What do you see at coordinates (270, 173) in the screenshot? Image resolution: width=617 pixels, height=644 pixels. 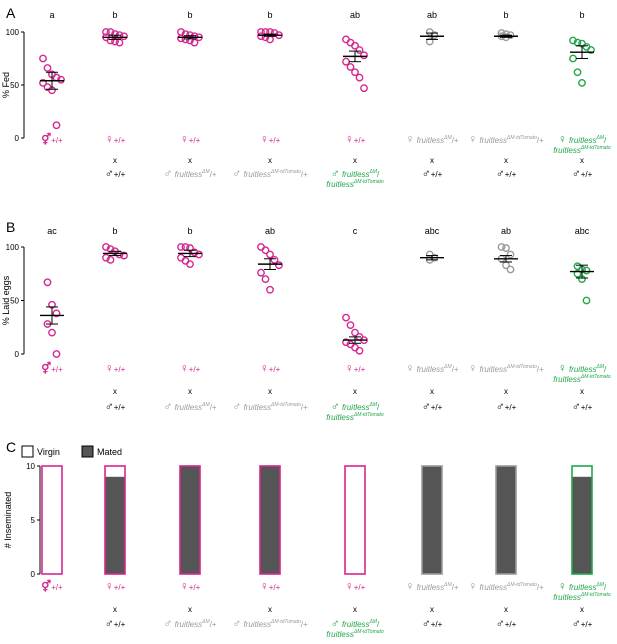 I see `male-genotype-label: ♂ fruitlessΔM-tdTomato/+` at bounding box center [270, 173].